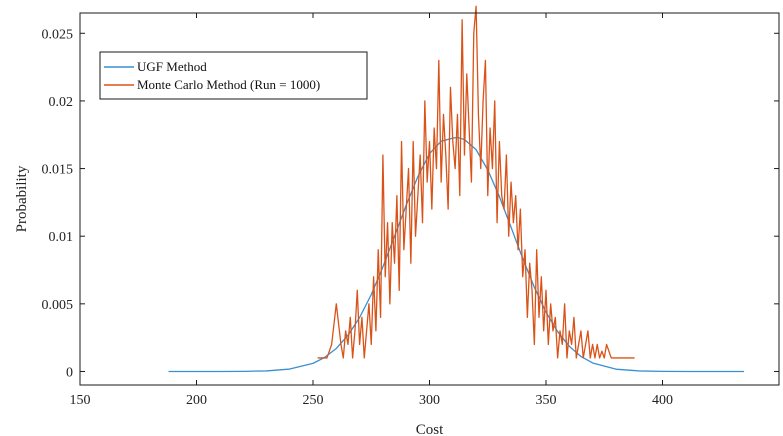 The width and height of the screenshot is (783, 436). Describe the element at coordinates (22, 198) in the screenshot. I see `y-axis-label: Probability` at that location.